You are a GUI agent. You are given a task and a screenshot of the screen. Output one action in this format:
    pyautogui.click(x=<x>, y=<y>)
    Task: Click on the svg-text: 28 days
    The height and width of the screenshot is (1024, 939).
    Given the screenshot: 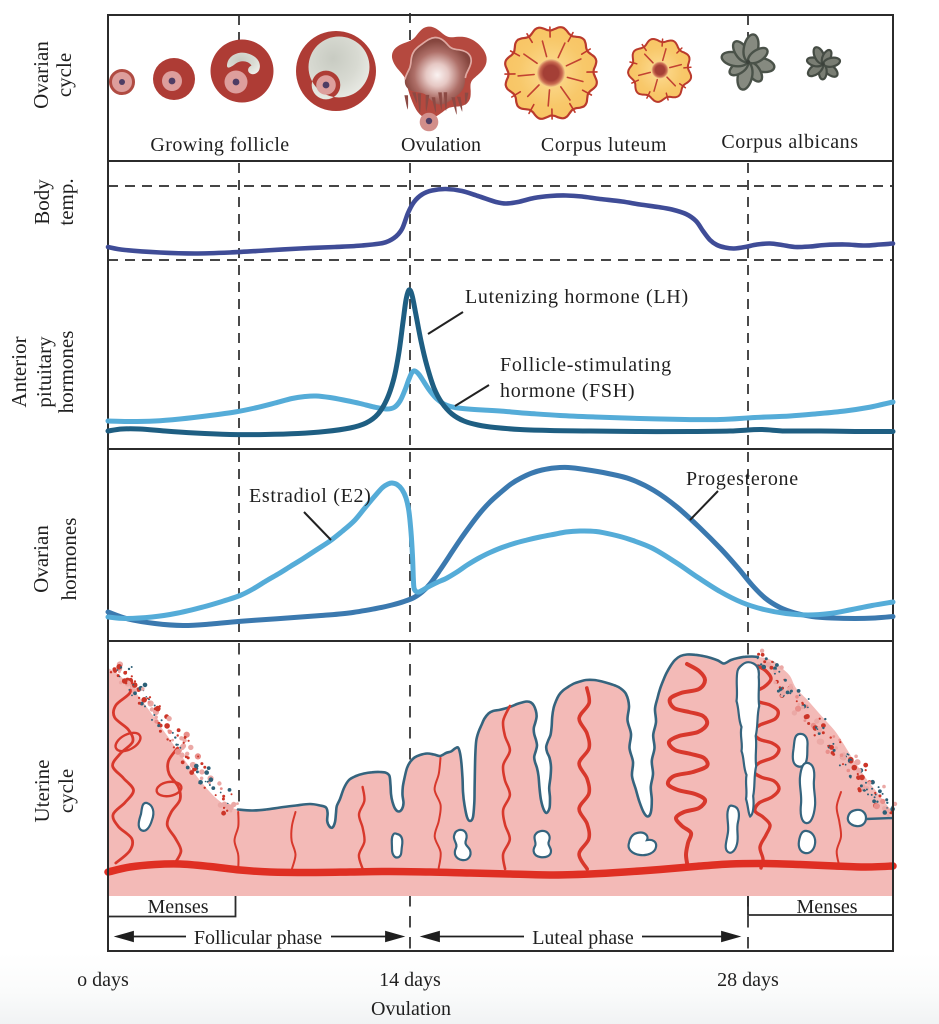 What is the action you would take?
    pyautogui.click(x=748, y=980)
    